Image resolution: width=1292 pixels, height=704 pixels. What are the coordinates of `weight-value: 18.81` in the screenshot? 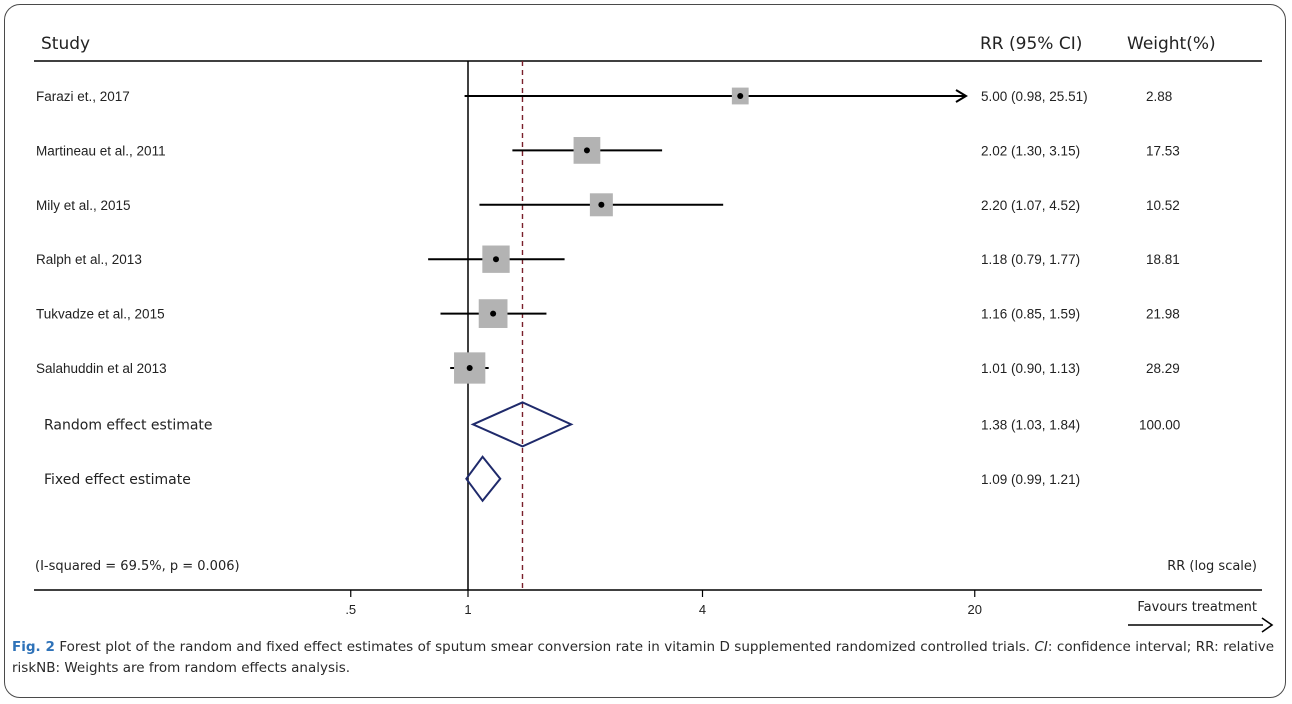 It's located at (1163, 259).